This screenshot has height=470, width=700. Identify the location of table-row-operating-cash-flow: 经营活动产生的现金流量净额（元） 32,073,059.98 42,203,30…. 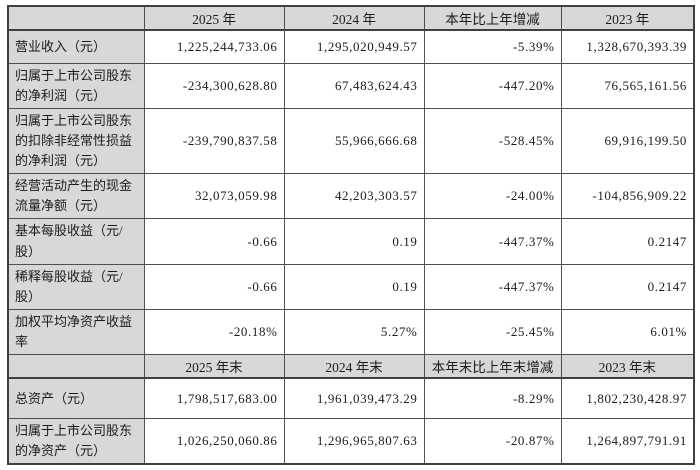
(351, 196).